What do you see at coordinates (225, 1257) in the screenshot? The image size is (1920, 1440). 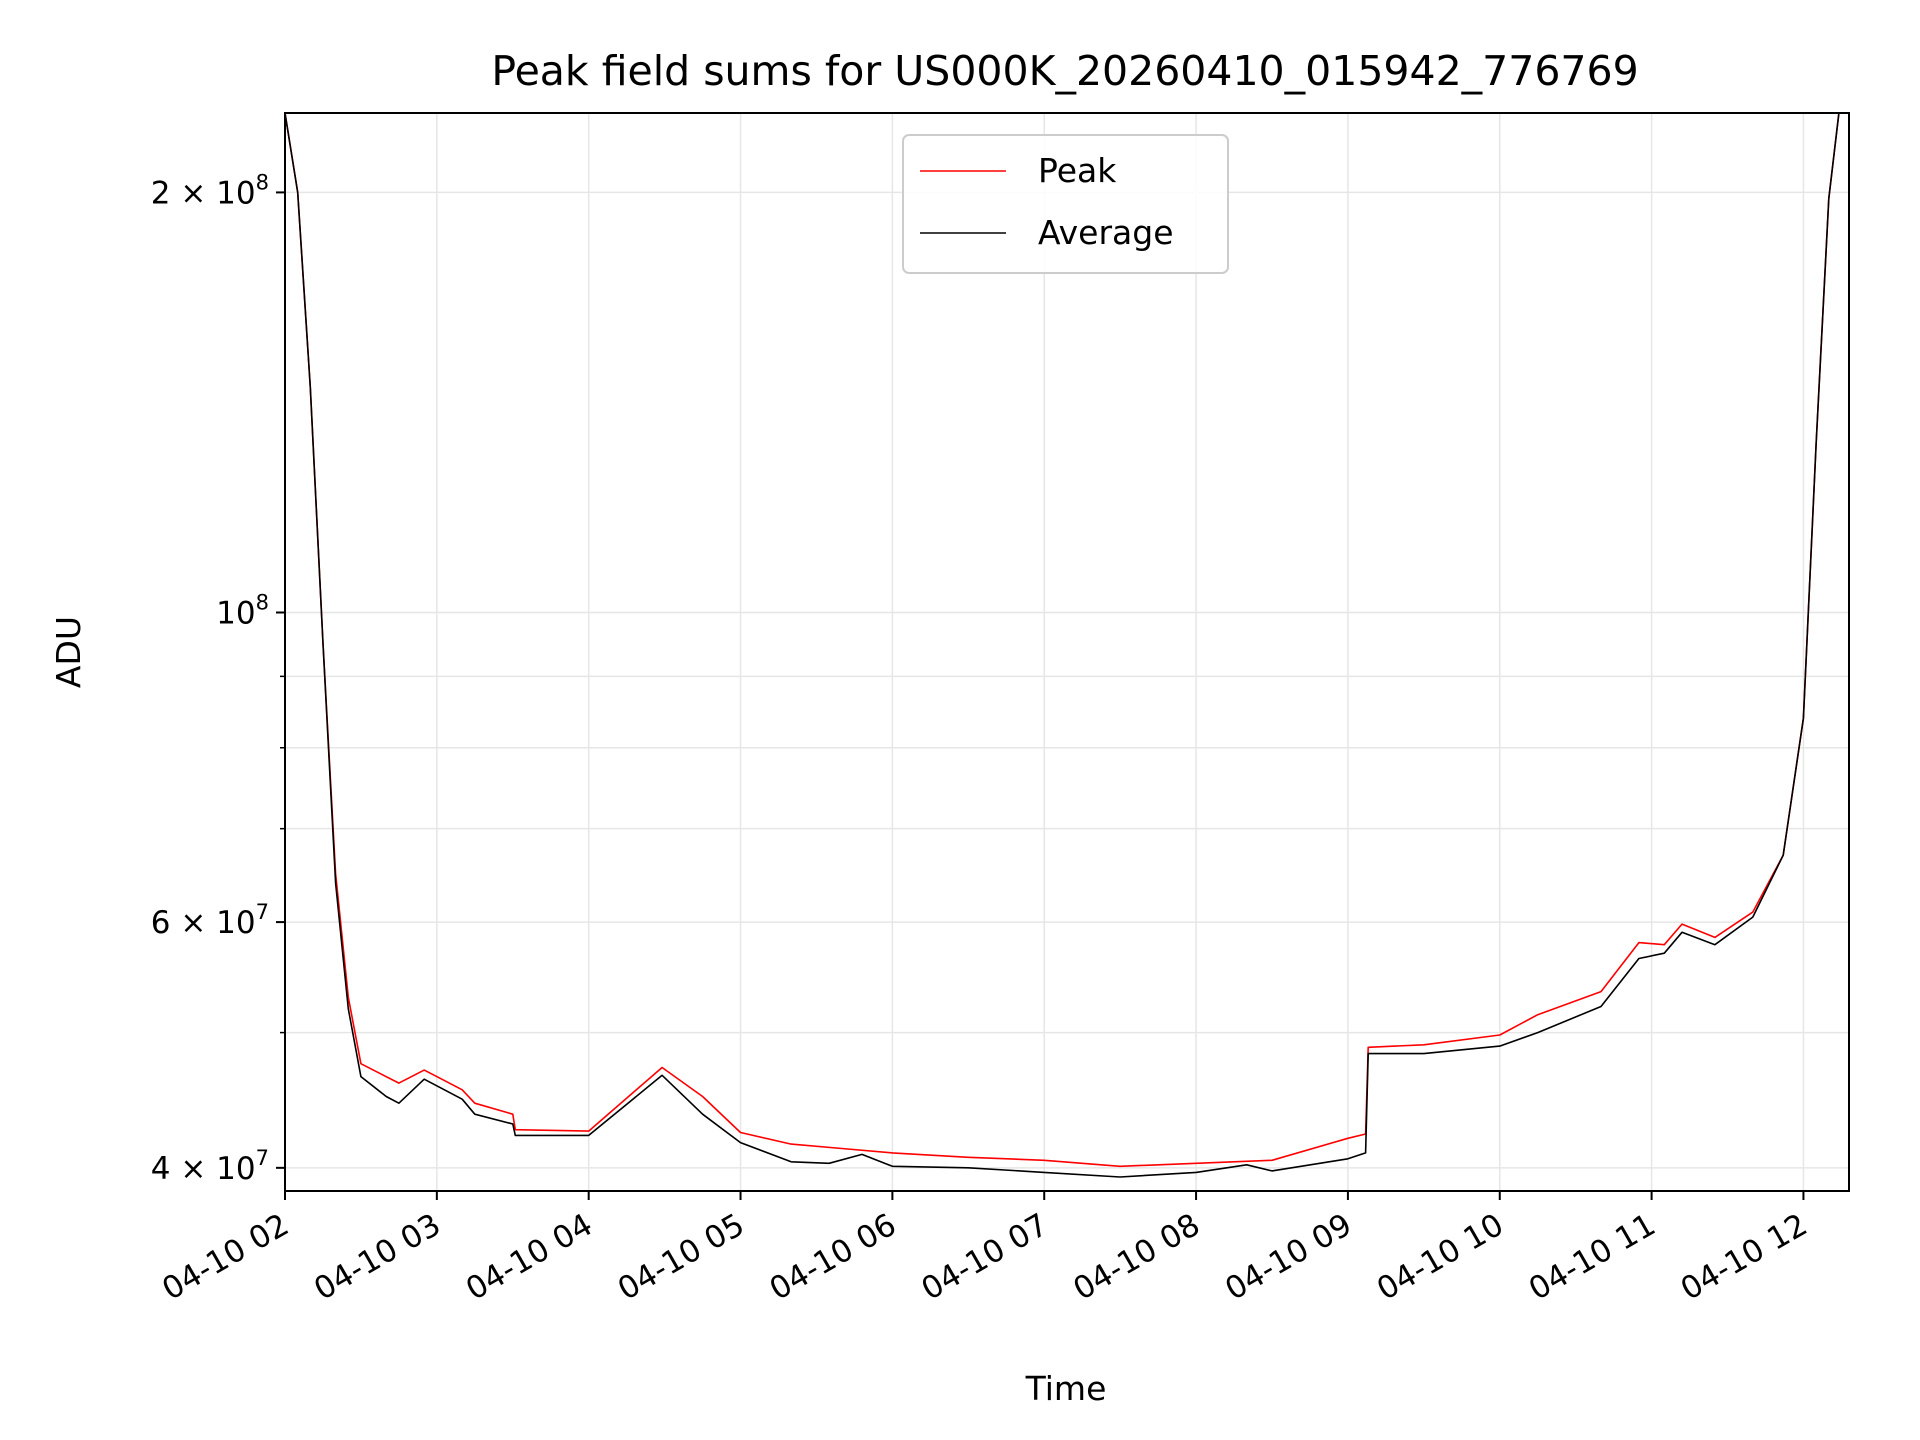 I see `x-tick-label: 04-10 02` at bounding box center [225, 1257].